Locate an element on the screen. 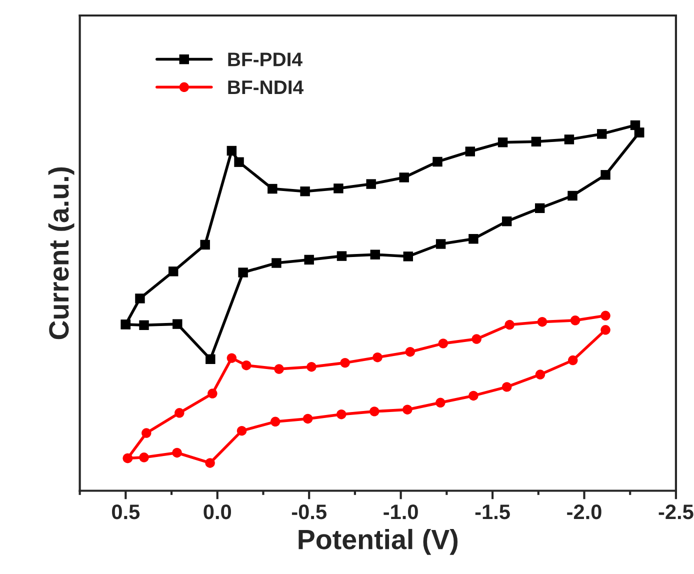 Image resolution: width=694 pixels, height=574 pixels. x-tick-label: -2.5 is located at coordinates (676, 512).